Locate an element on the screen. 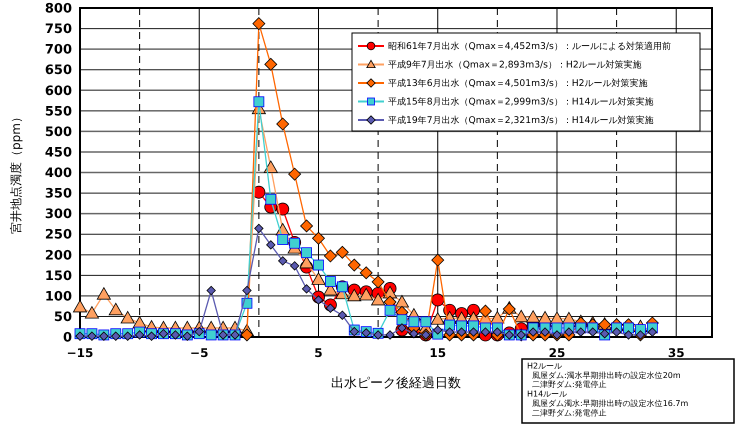 The height and width of the screenshot is (425, 739). legend-label: 平成19年7月出水（Qmax＝2,321m3/s）：H14ルール対策実施 is located at coordinates (521, 120).